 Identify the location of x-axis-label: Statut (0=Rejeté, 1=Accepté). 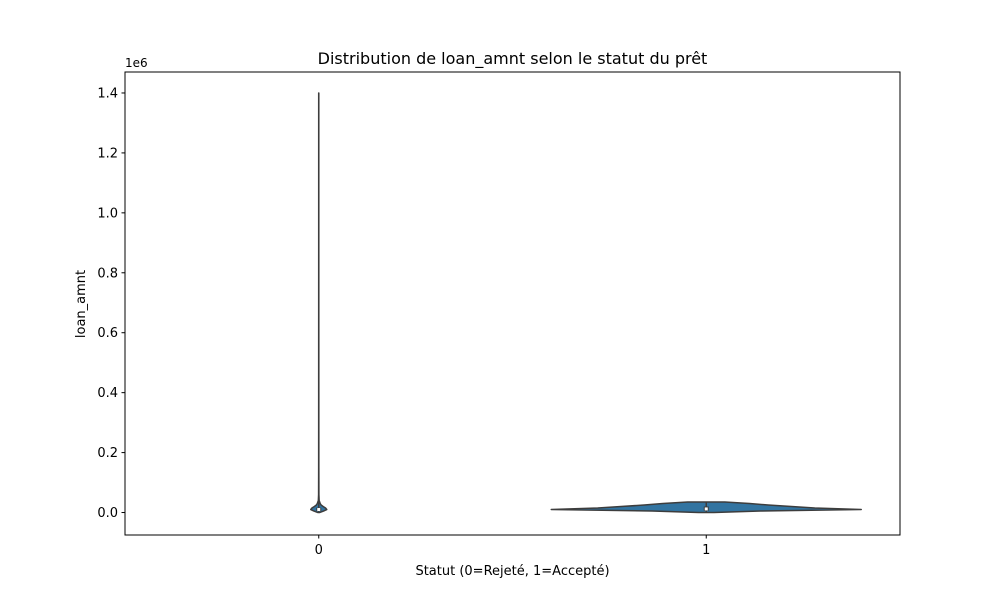
(512, 571).